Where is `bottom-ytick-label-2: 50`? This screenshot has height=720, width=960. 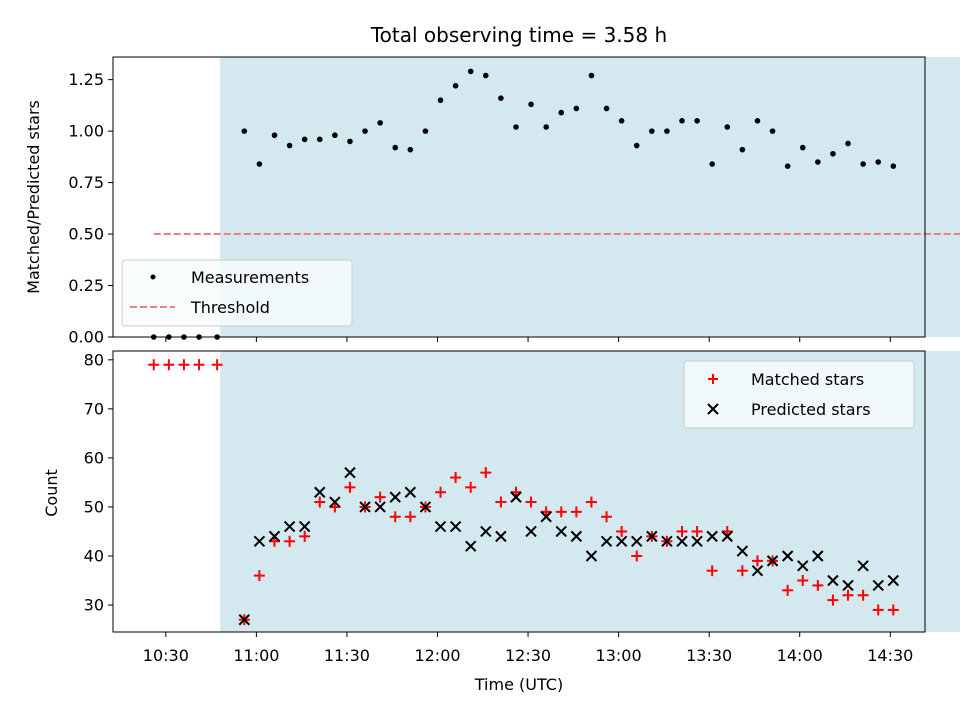 bottom-ytick-label-2: 50 is located at coordinates (94, 506).